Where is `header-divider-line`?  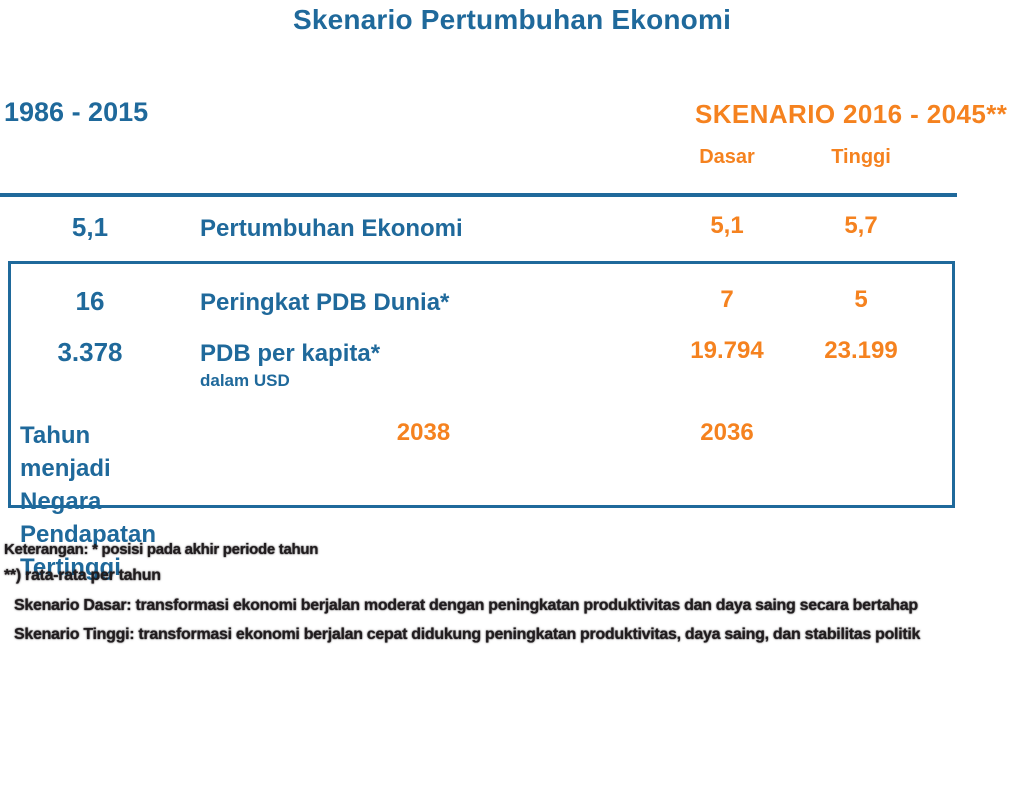 header-divider-line is located at coordinates (478, 195).